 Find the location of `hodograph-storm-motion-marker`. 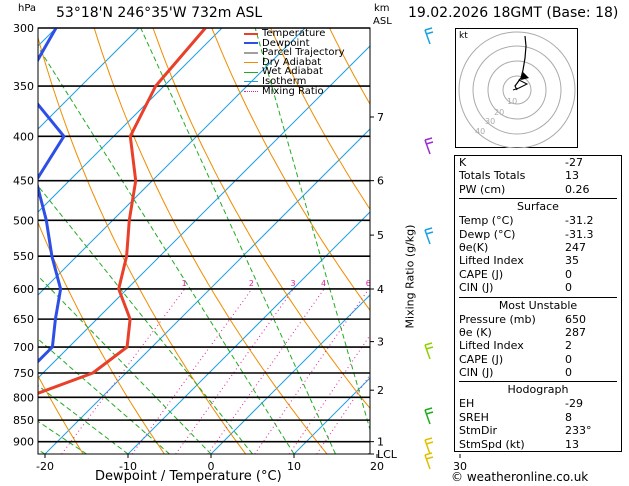

hodograph-storm-motion-marker is located at coordinates (525, 76).